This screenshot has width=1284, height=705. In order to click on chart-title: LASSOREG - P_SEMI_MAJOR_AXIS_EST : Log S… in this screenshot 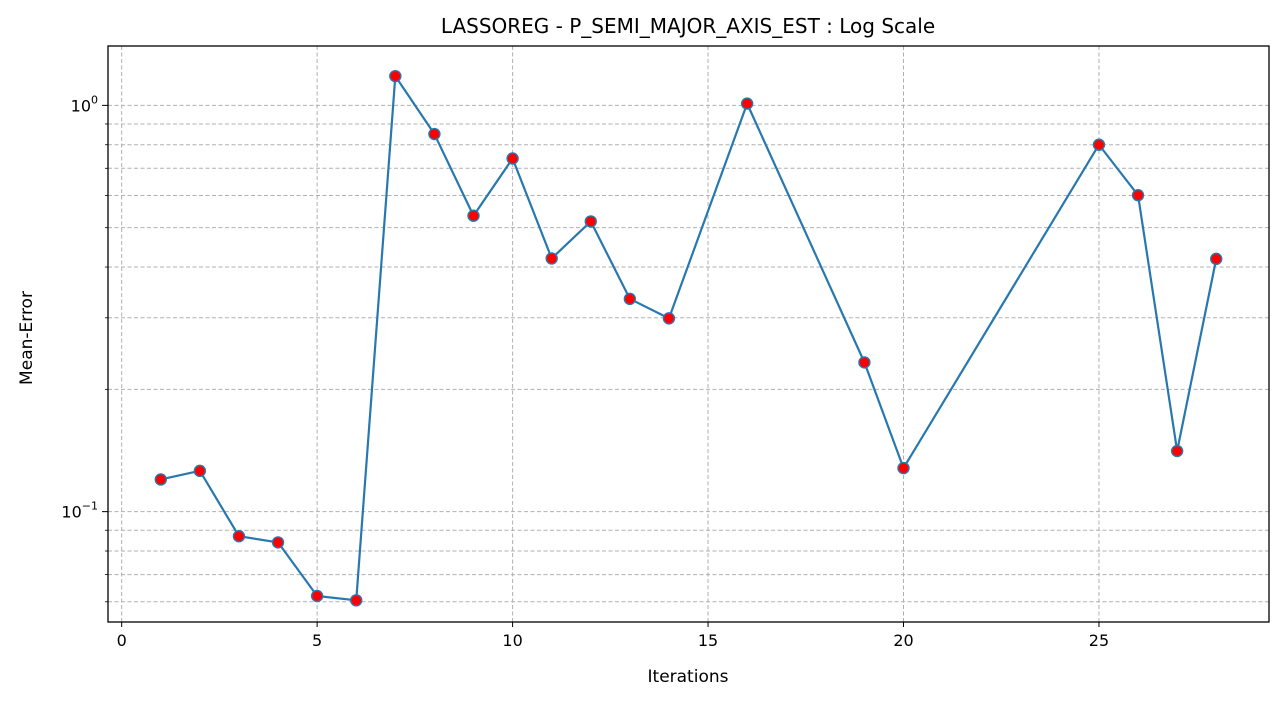, I will do `click(688, 26)`.